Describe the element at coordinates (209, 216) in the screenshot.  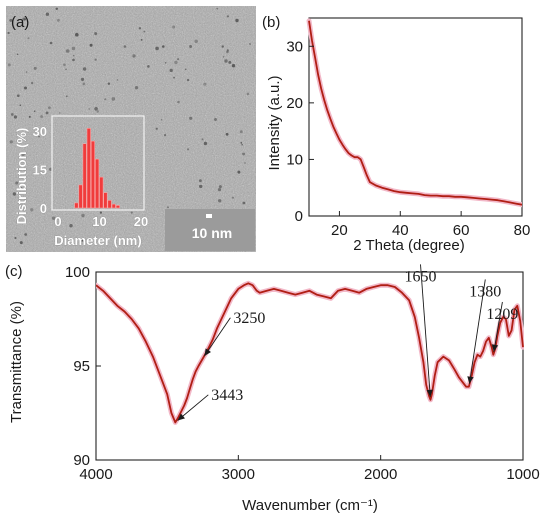
I see `scale-bar-line` at that location.